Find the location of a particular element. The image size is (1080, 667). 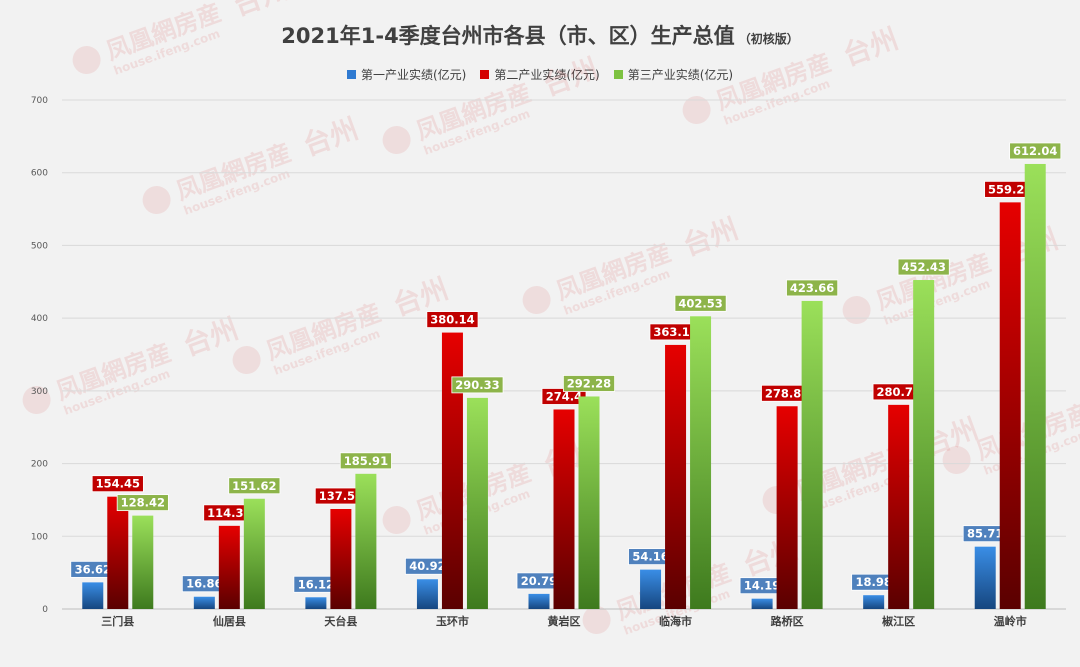

data-label: 380.14 is located at coordinates (452, 320).